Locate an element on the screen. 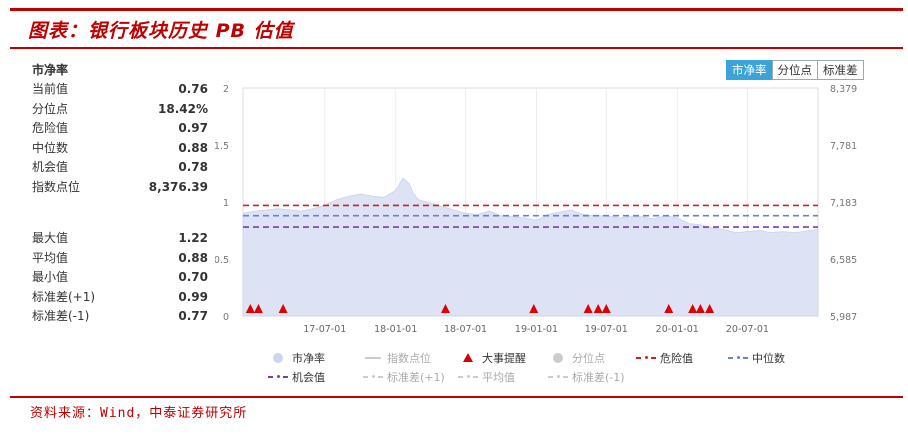 This screenshot has width=908, height=440. y-left-tick-label: 0 is located at coordinates (226, 317).